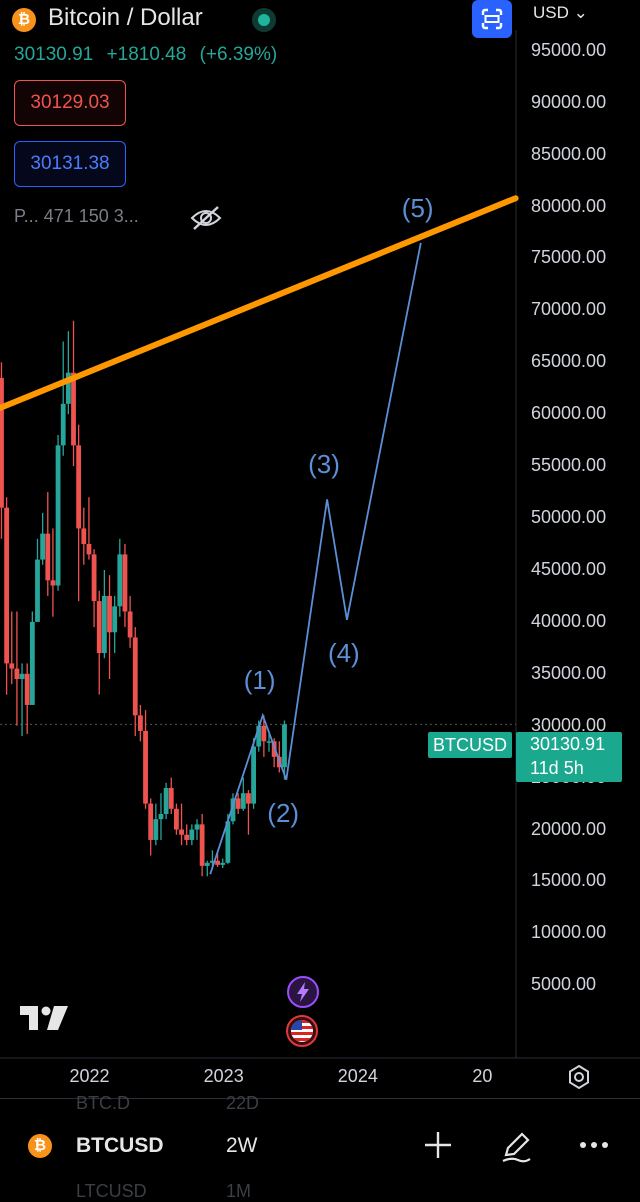 This screenshot has height=1202, width=640. I want to click on symbol-price-tag: BTCUSD, so click(470, 745).